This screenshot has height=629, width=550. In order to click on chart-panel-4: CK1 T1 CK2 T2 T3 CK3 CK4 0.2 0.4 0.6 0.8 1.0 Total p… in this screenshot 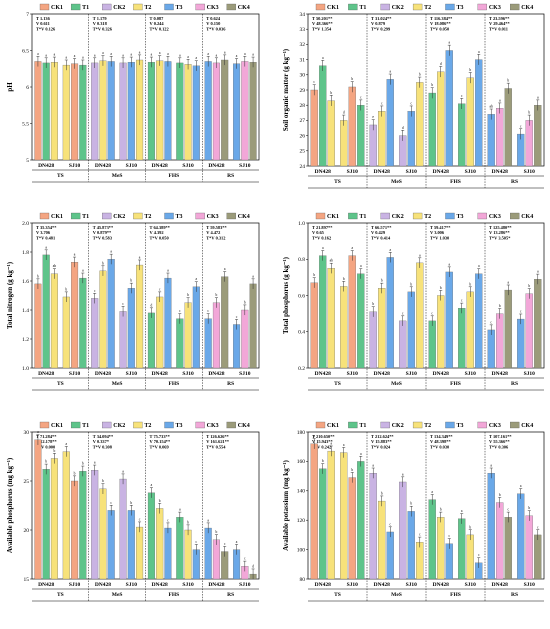, I will do `click(413, 301)`.